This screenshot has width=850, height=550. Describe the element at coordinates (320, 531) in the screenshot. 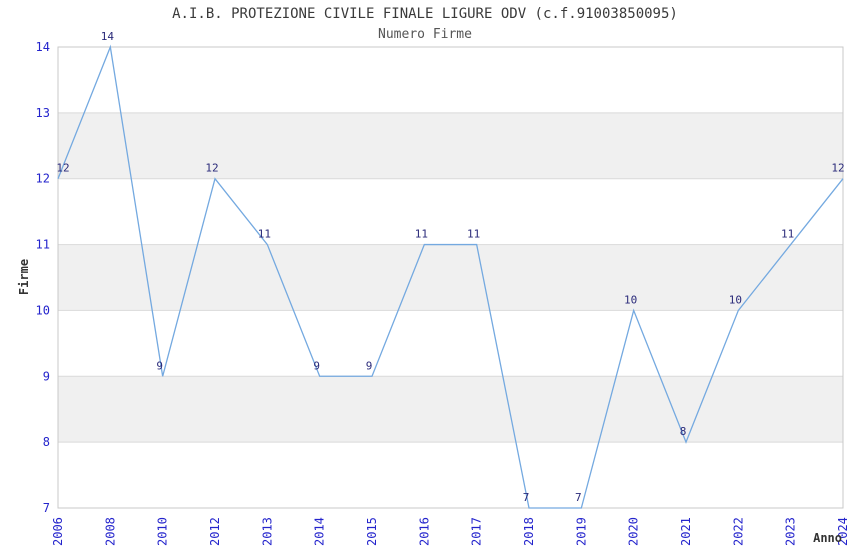

I see `x-tick-label: 2014` at that location.